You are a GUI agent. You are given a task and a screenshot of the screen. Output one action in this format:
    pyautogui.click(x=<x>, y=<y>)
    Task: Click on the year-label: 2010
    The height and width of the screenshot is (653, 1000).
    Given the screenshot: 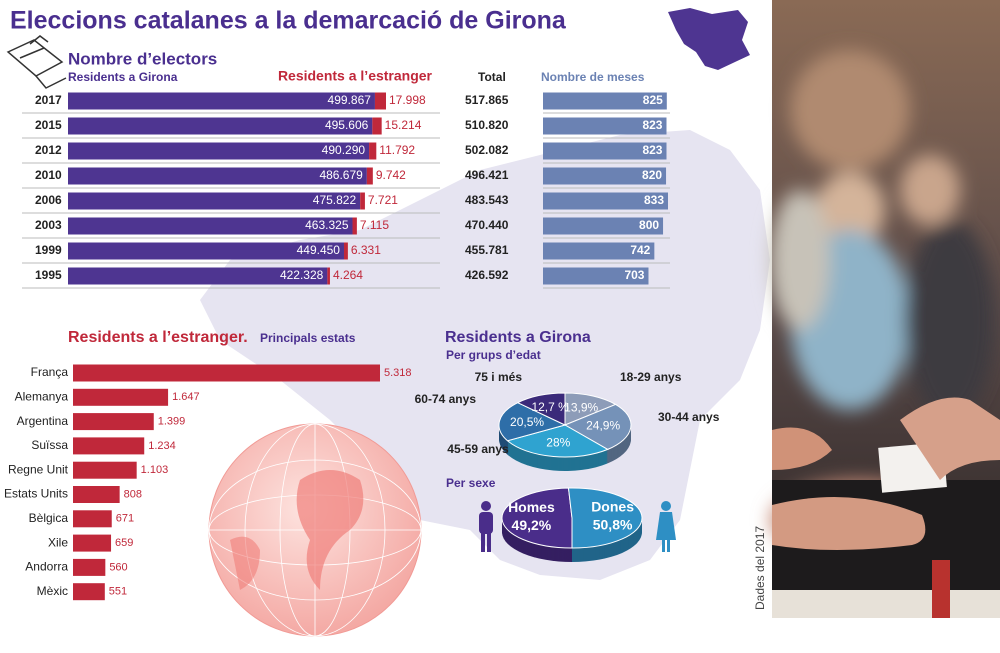 What is the action you would take?
    pyautogui.click(x=48, y=175)
    